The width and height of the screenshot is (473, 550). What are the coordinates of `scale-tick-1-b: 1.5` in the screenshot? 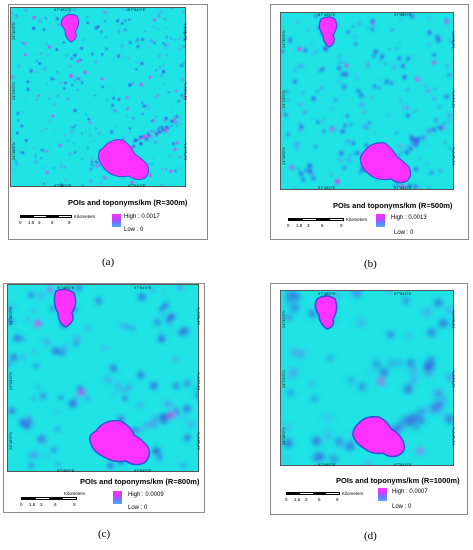 It's located at (299, 225).